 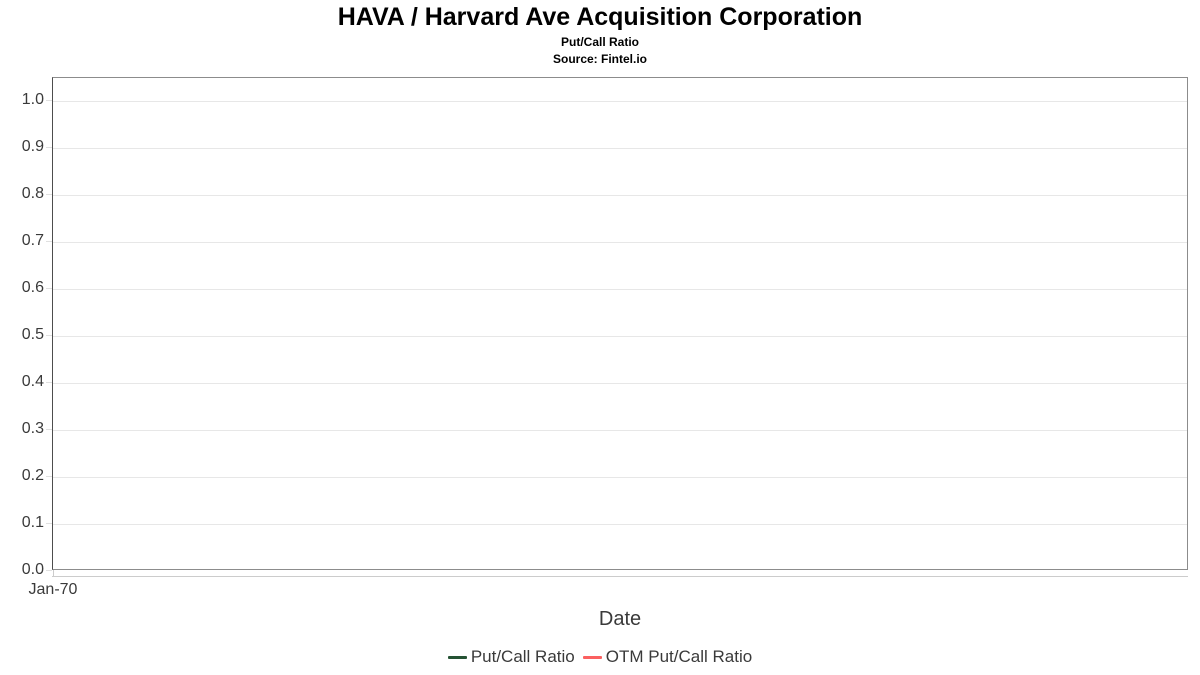 What do you see at coordinates (53, 589) in the screenshot?
I see `x-tick-label: Jan-70` at bounding box center [53, 589].